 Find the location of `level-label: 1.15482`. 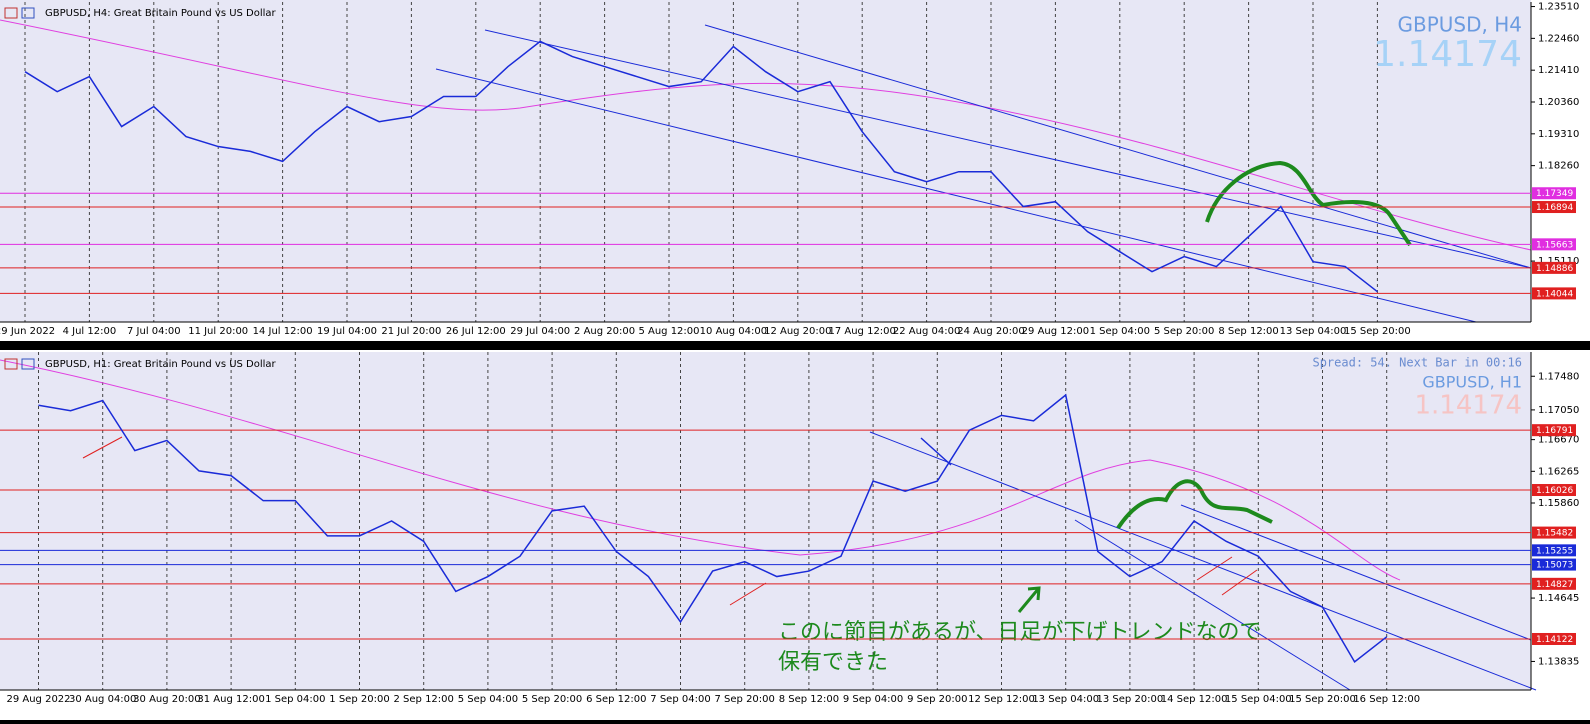

level-label: 1.15482 is located at coordinates (1554, 534).